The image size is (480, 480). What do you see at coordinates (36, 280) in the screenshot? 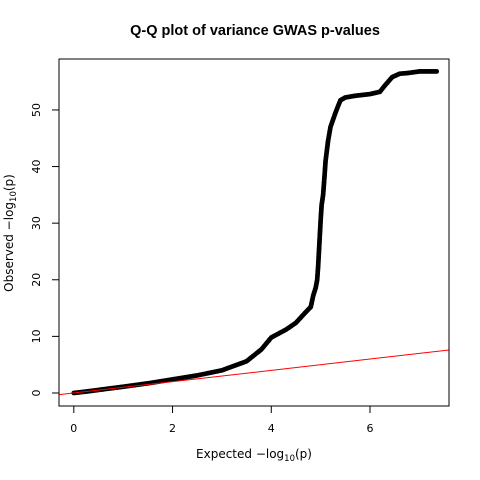
I see `y-tick-label: 20` at bounding box center [36, 280].